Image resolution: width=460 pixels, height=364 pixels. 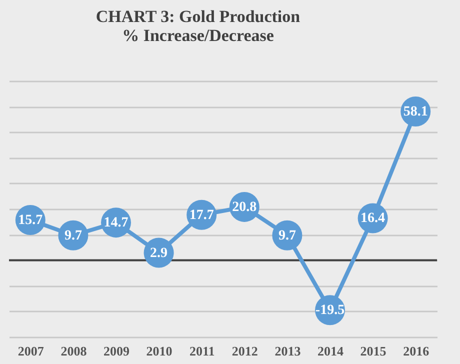 What do you see at coordinates (288, 351) in the screenshot?
I see `x-tick-label: 2013` at bounding box center [288, 351].